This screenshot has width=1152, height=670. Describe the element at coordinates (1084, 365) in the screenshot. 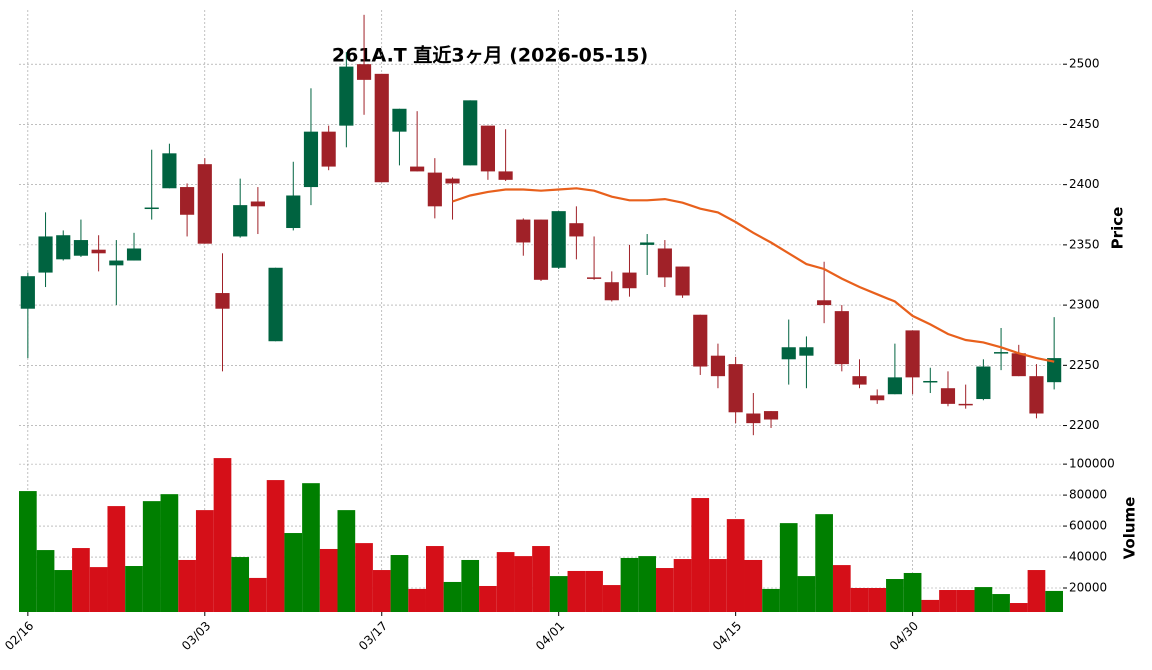

I see `y-tick-label: 2250` at that location.